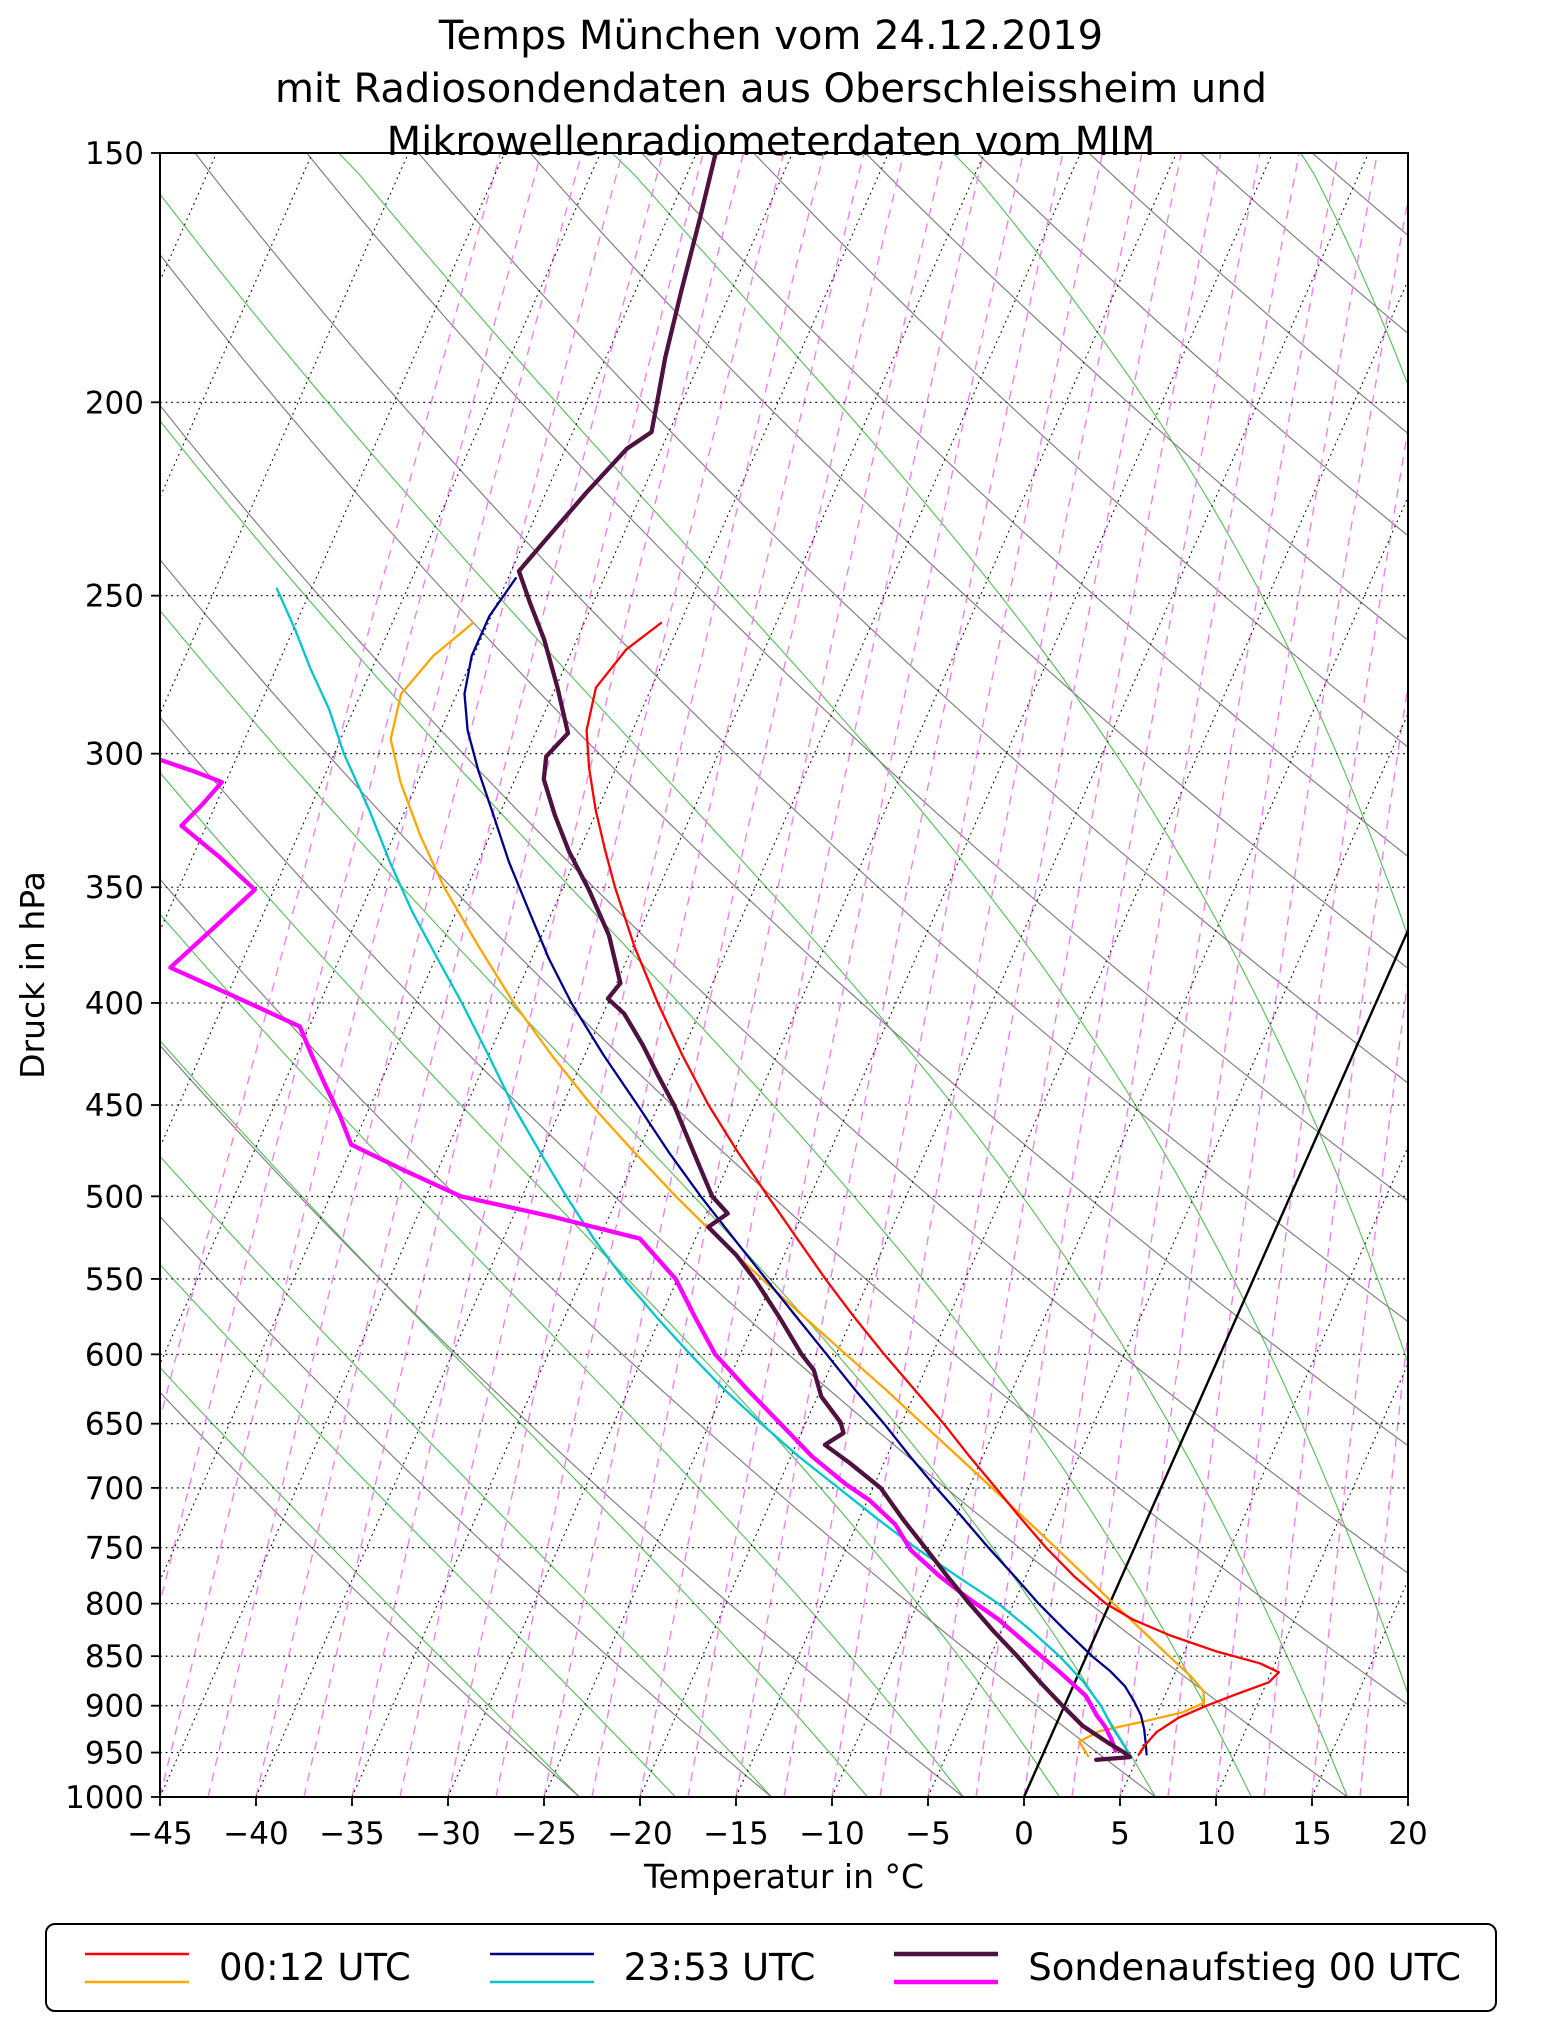 The height and width of the screenshot is (2032, 1542). I want to click on y-tick-label: 450, so click(114, 1106).